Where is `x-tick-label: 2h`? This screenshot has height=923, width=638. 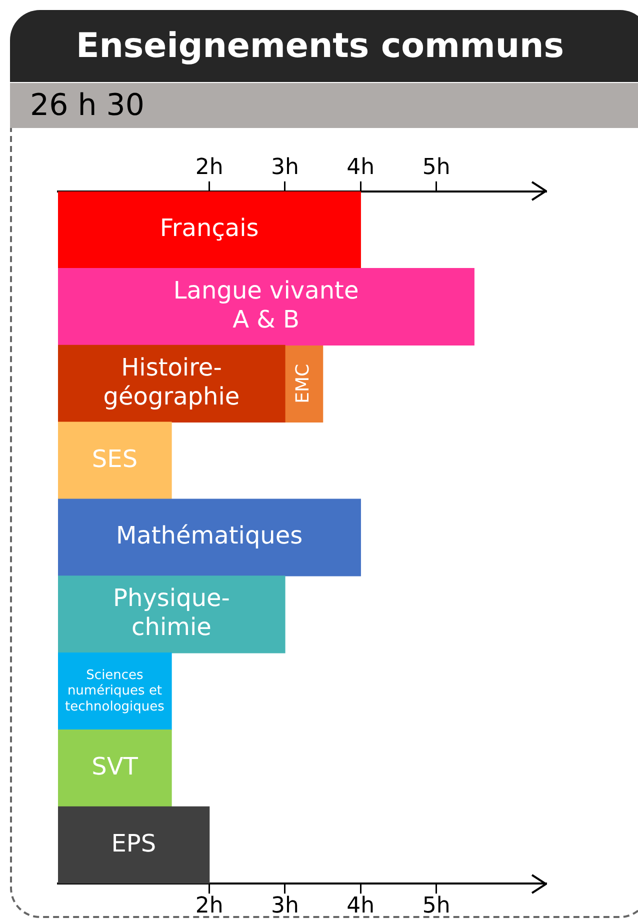 x-tick-label: 2h is located at coordinates (209, 167).